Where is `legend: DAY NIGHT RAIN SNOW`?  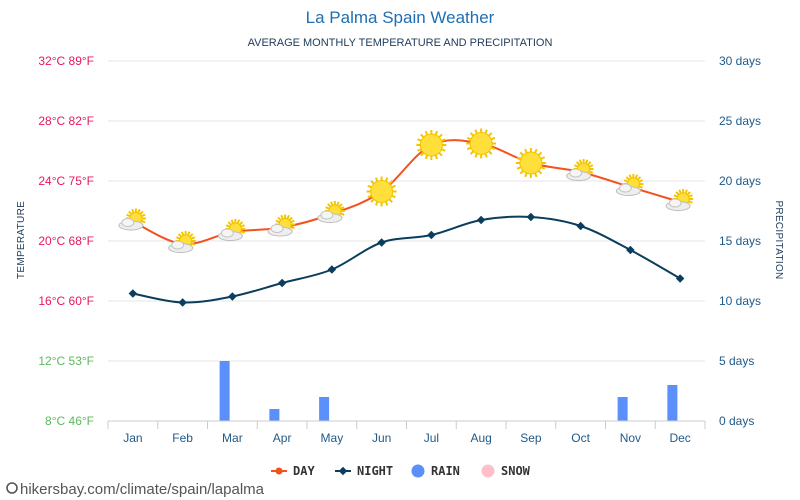
legend: DAY NIGHT RAIN SNOW is located at coordinates (401, 471).